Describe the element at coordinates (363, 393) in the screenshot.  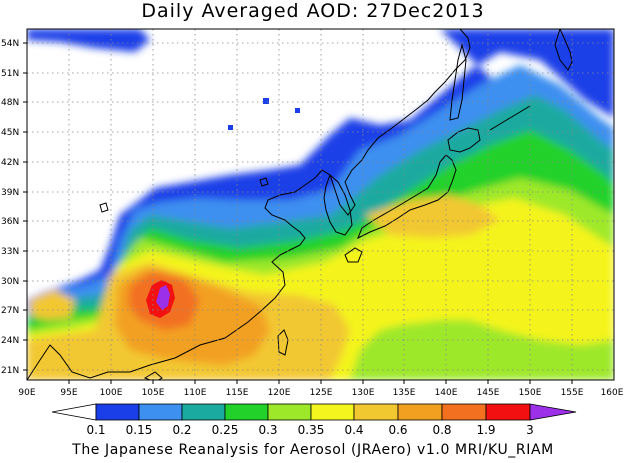
I see `lon-label: 130E` at that location.